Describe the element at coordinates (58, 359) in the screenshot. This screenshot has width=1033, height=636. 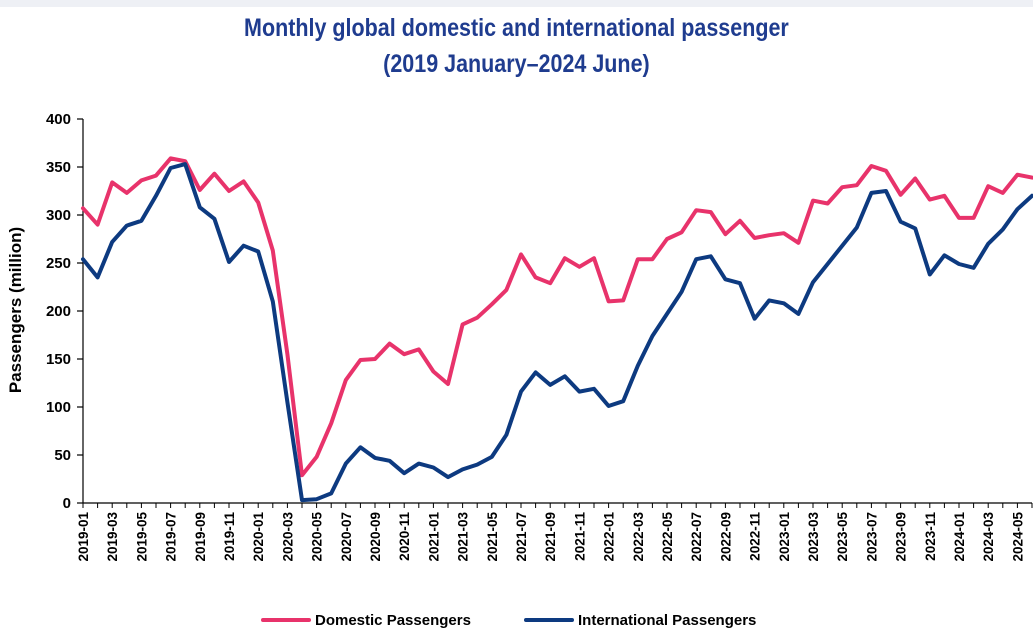
I see `y-tick-label: 150` at that location.